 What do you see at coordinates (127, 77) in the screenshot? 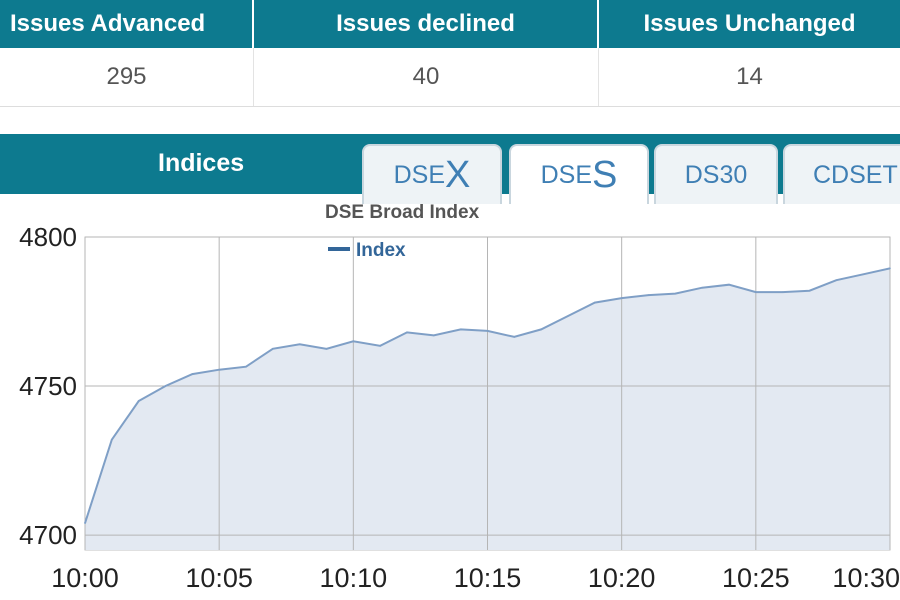
I see `value-issues-advanced: 295` at bounding box center [127, 77].